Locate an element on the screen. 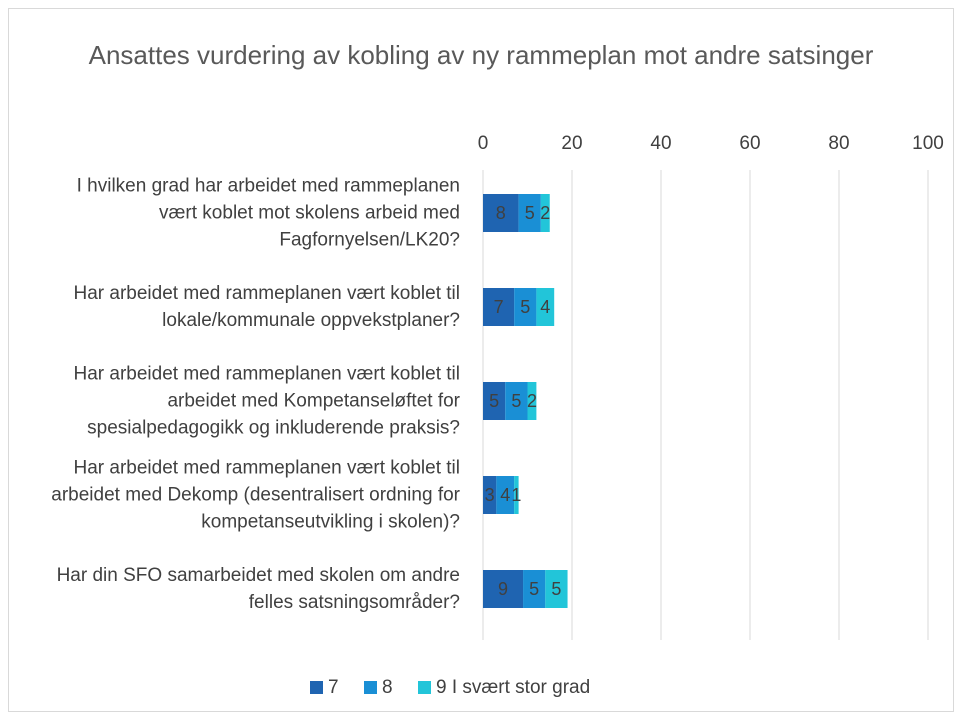  data-label: 1 is located at coordinates (516, 495).